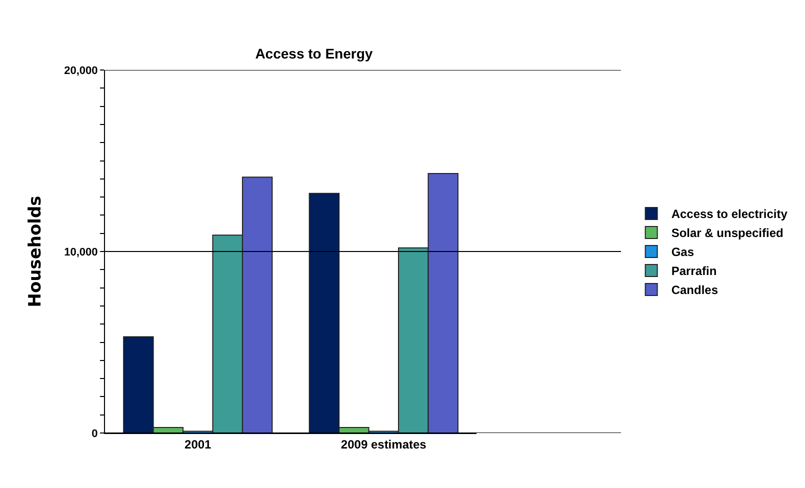 This screenshot has width=805, height=488. What do you see at coordinates (729, 214) in the screenshot?
I see `legend-label: Access to electricity` at bounding box center [729, 214].